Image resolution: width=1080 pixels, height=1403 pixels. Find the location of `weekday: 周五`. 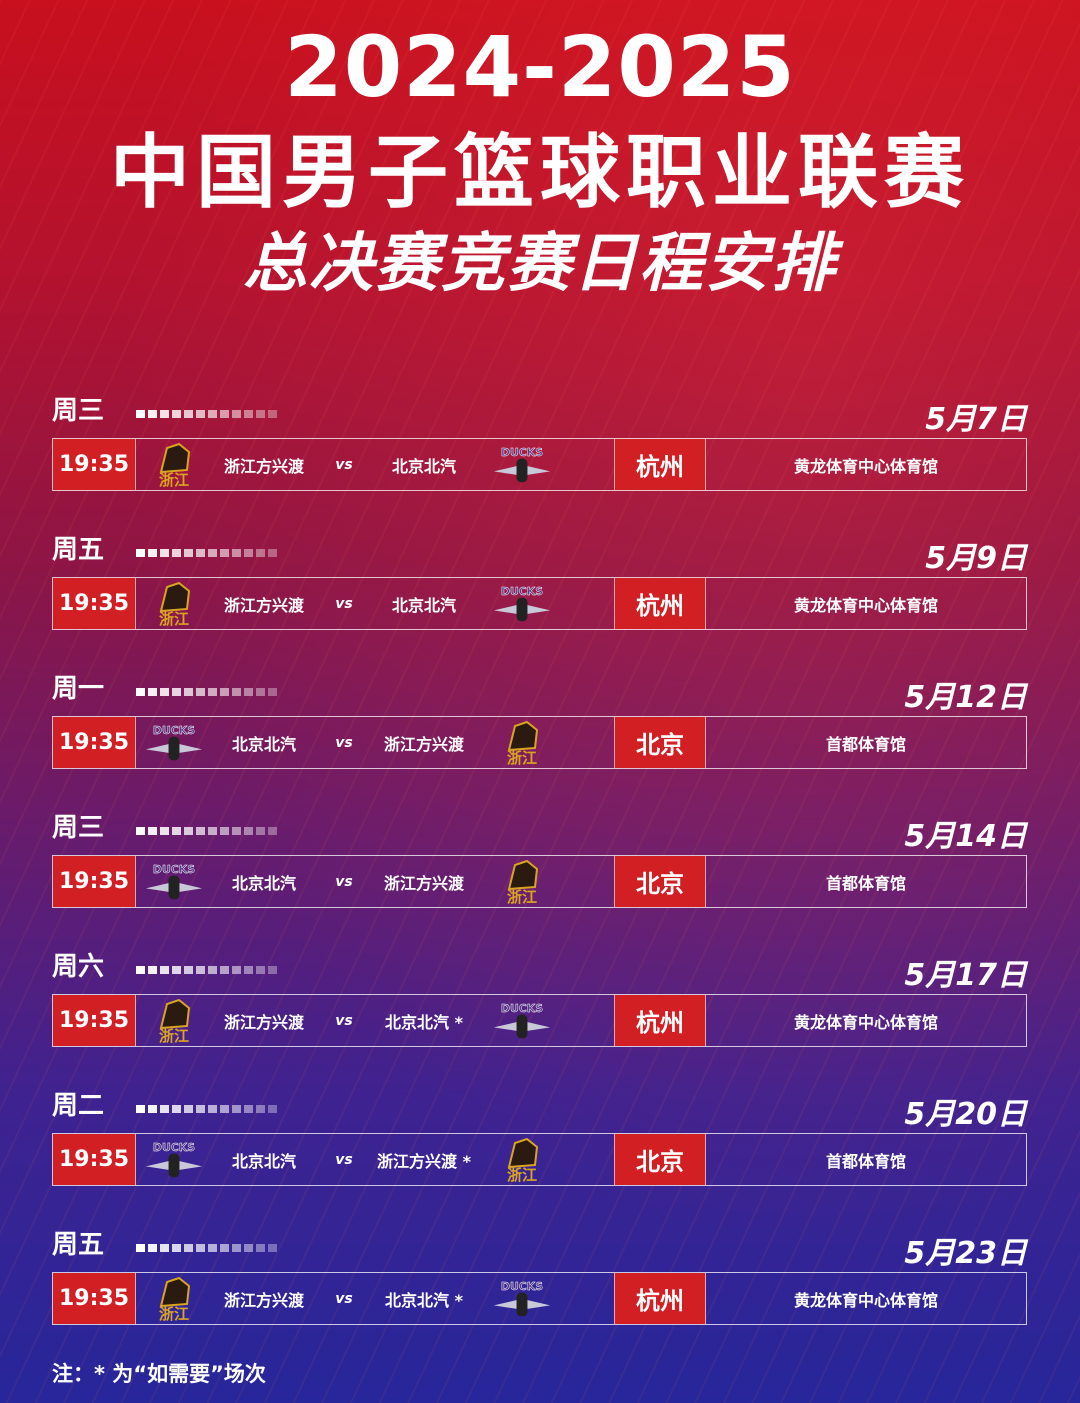

weekday: 周五 is located at coordinates (78, 1245).